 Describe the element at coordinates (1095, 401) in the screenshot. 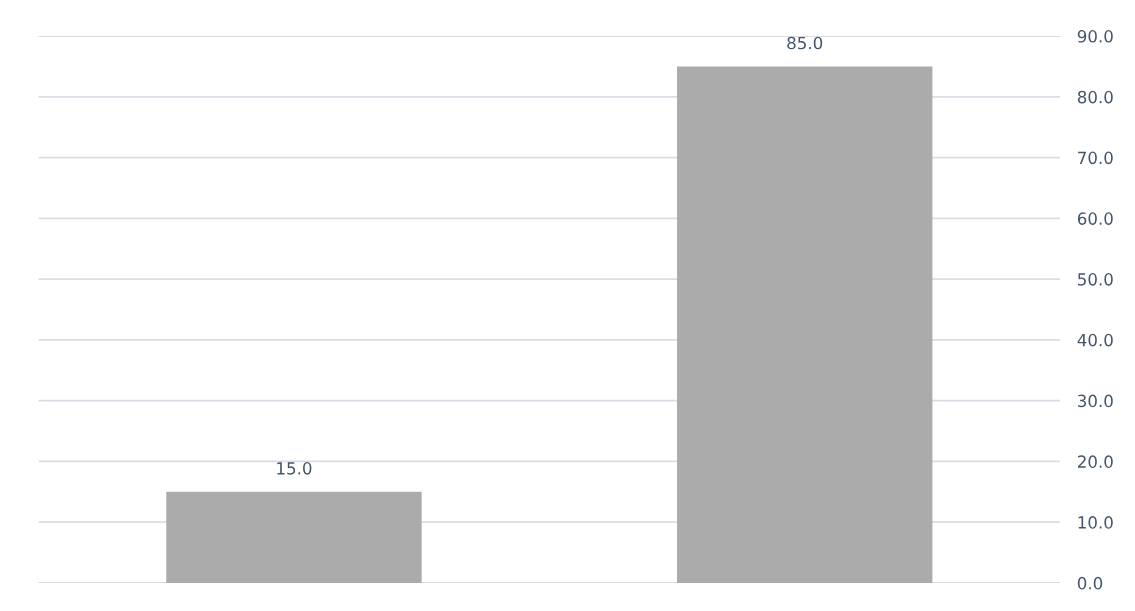

I see `y-tick-label: 30.0` at that location.